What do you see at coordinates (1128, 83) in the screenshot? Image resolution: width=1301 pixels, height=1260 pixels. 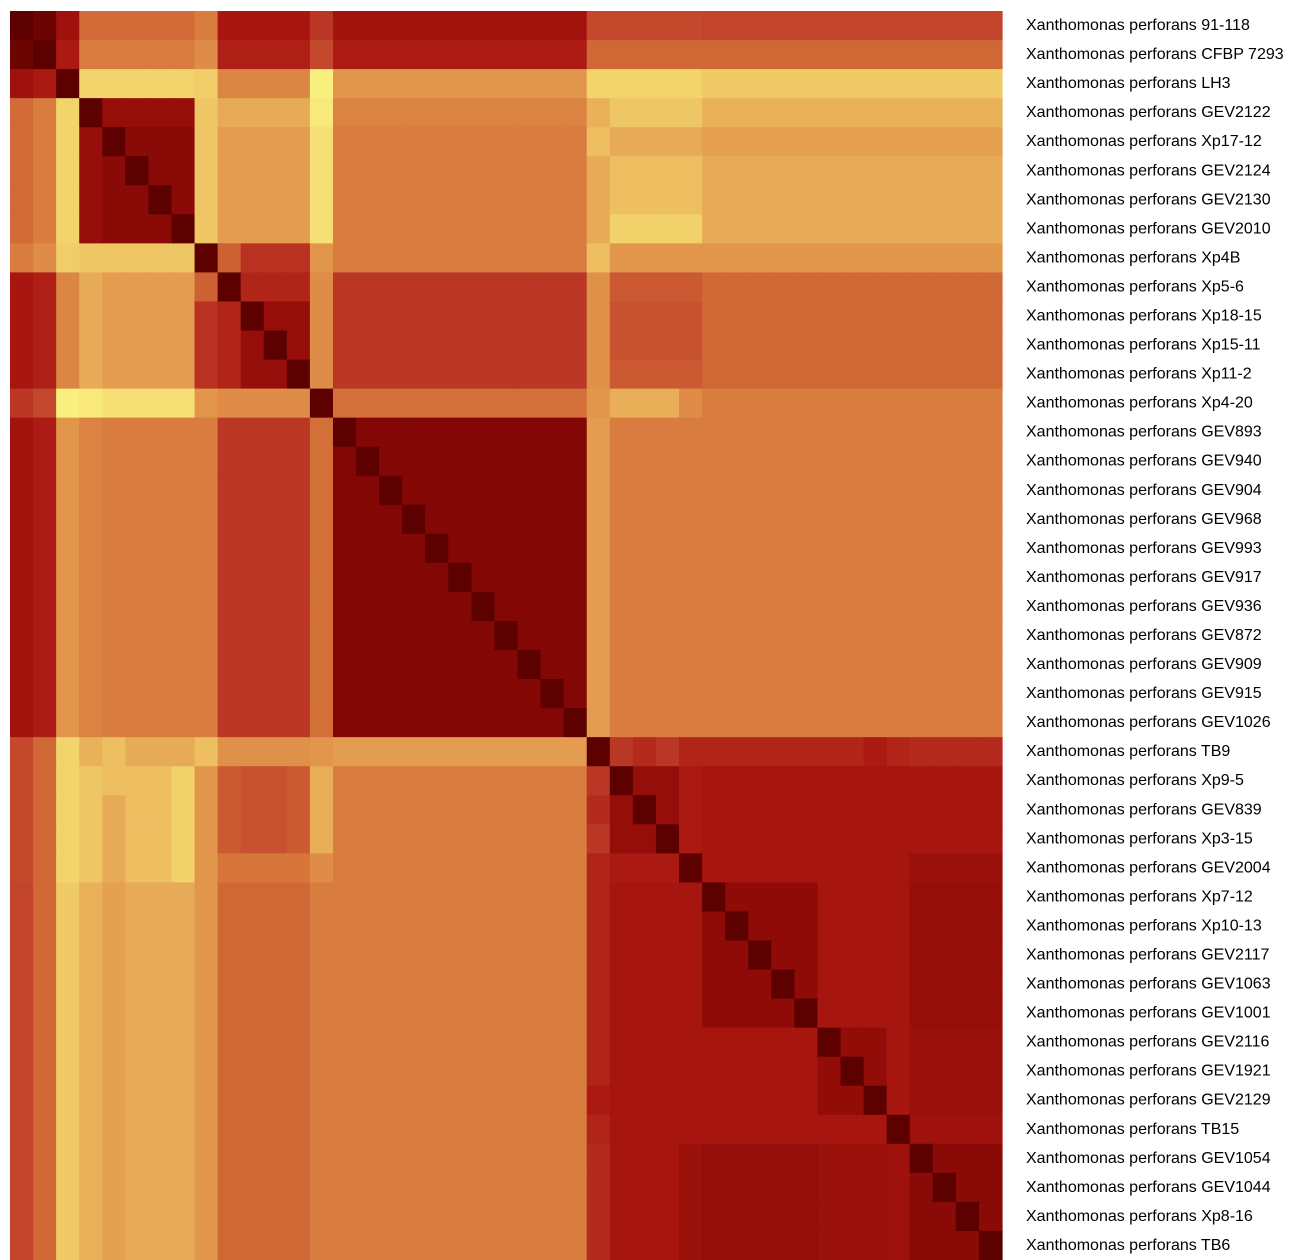 I see `row-label: Xanthomonas perforans LH3` at bounding box center [1128, 83].